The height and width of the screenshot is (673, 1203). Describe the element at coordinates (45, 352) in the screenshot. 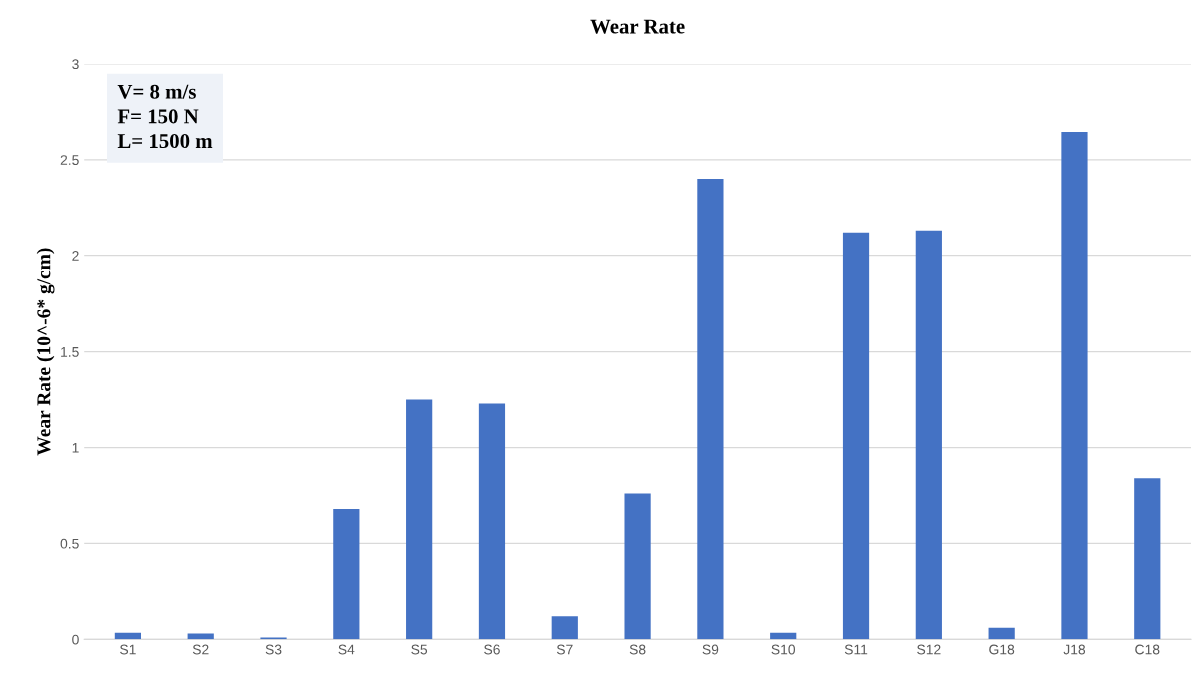

I see `y-axis-title: Wear Rate (10^-6* g/cm)` at that location.